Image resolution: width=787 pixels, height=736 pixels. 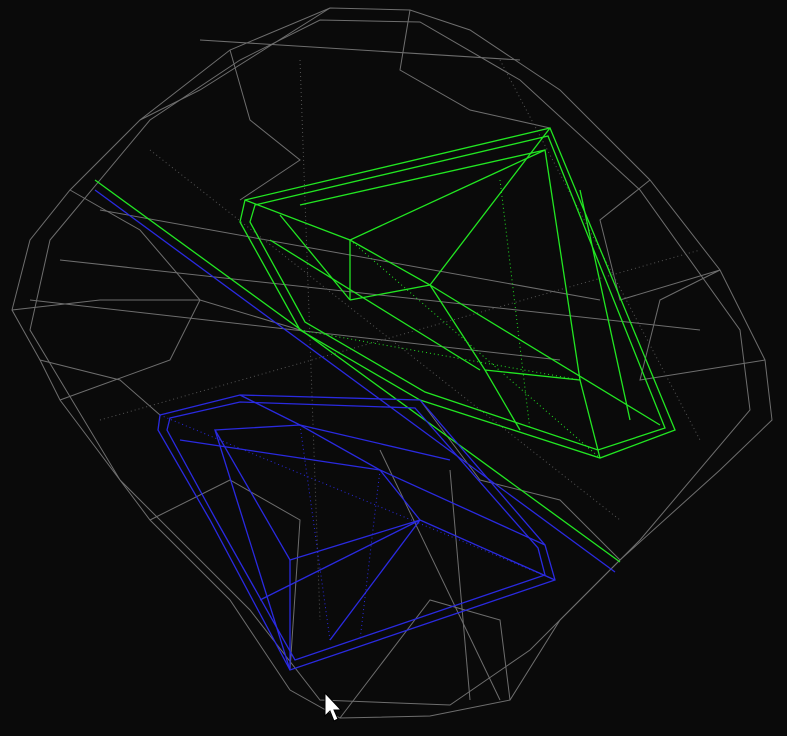 What do you see at coordinates (310, 340) in the screenshot?
I see `hidden-facet-line` at bounding box center [310, 340].